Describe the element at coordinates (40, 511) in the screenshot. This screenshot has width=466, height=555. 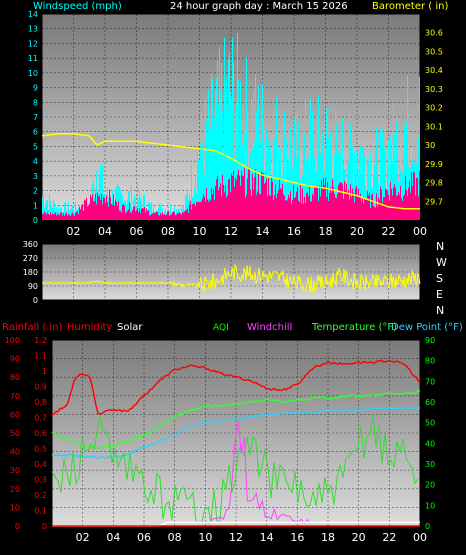
I see `rain-tick-label: 0.1` at that location.